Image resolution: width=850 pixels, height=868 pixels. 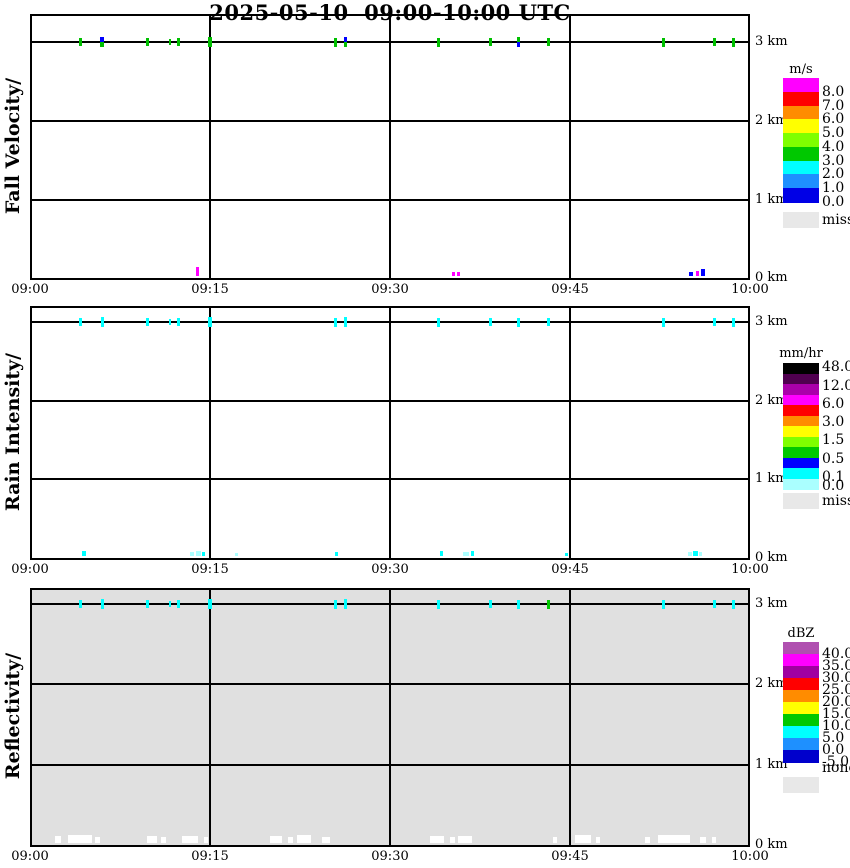 What do you see at coordinates (833, 477) in the screenshot?
I see `legend-value-label: 0.1` at bounding box center [833, 477].